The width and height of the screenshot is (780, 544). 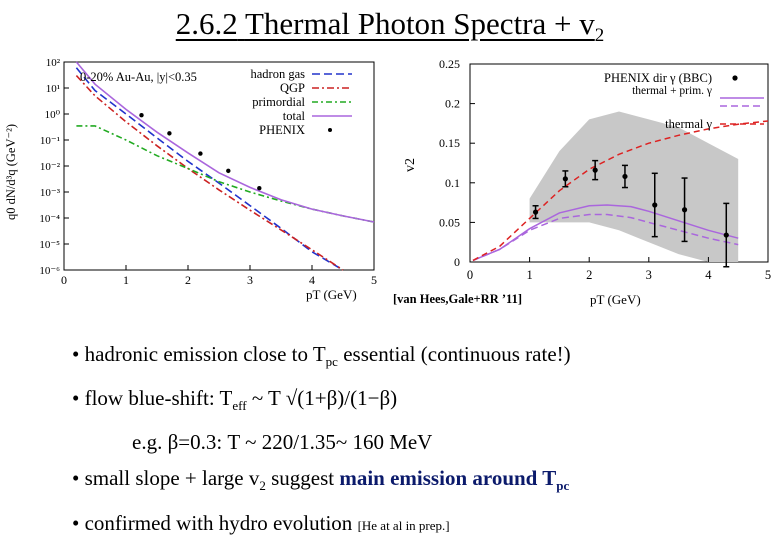 I want to click on left-y-tick-label: 10⁰, so click(x=53, y=115).